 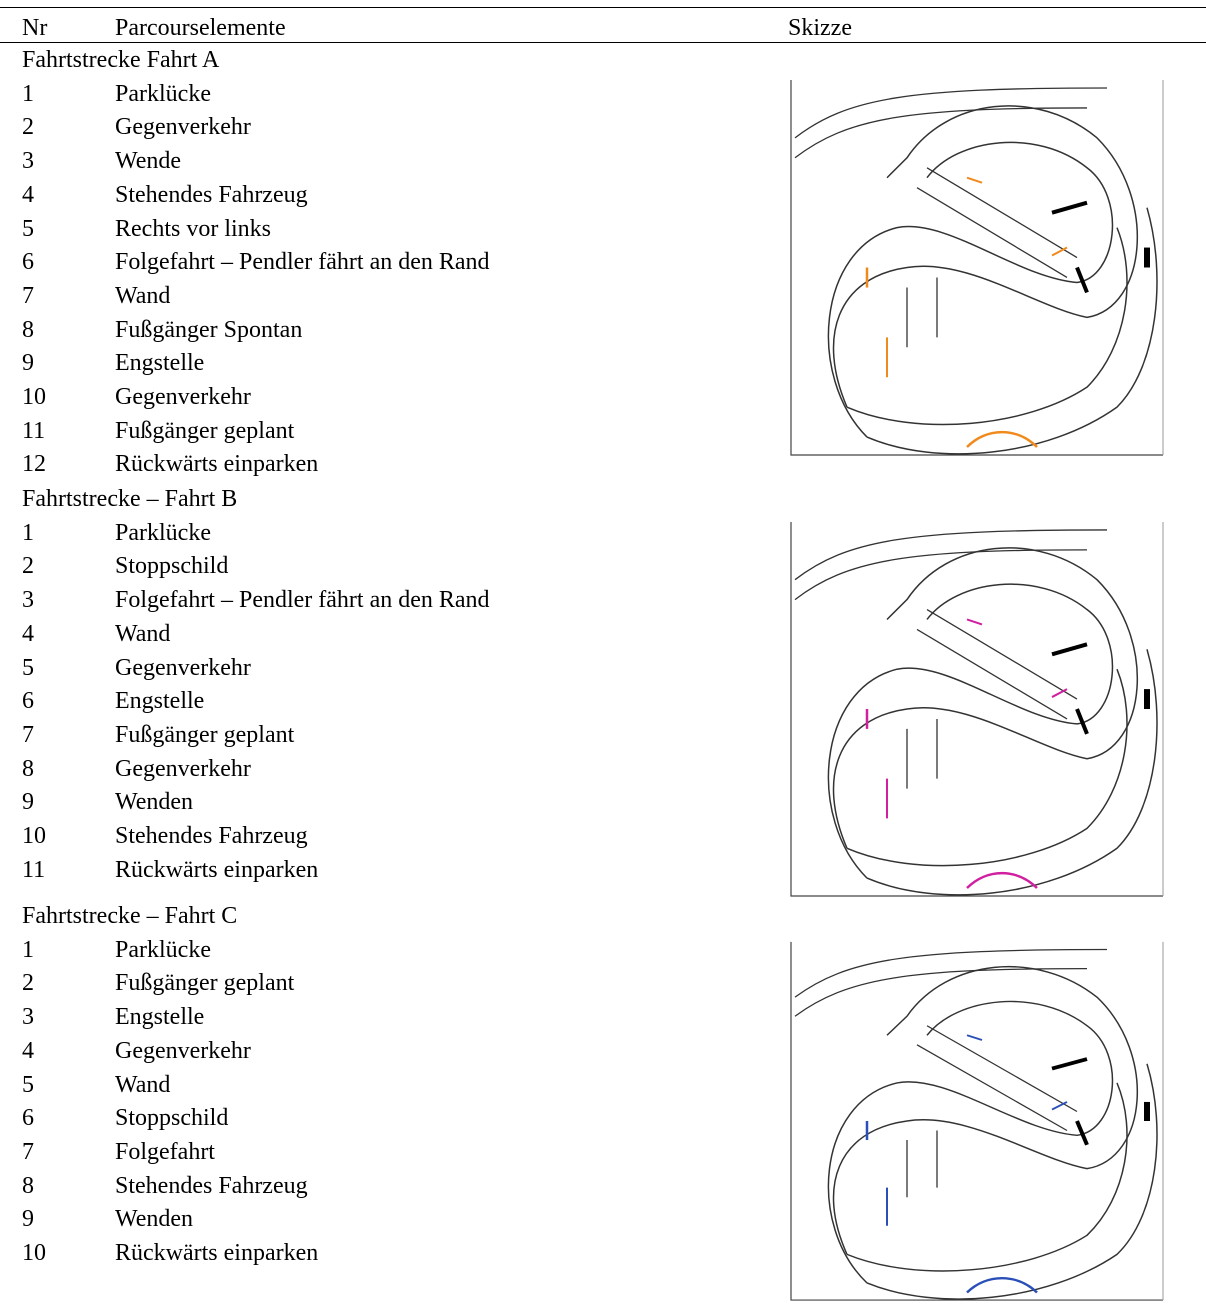 What do you see at coordinates (148, 161) in the screenshot?
I see `item-label: Wende` at bounding box center [148, 161].